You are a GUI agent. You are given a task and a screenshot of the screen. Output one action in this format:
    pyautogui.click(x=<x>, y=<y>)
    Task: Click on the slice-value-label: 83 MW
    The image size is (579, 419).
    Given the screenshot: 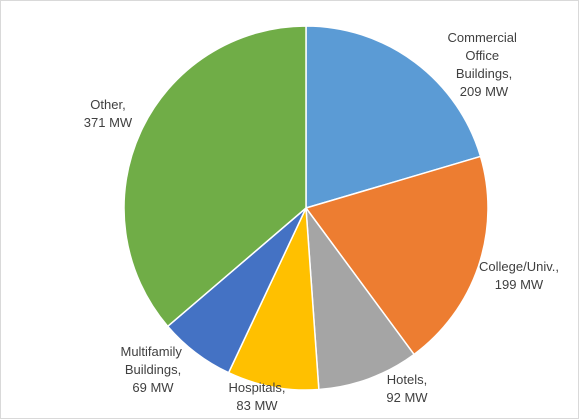 What is the action you would take?
    pyautogui.click(x=257, y=405)
    